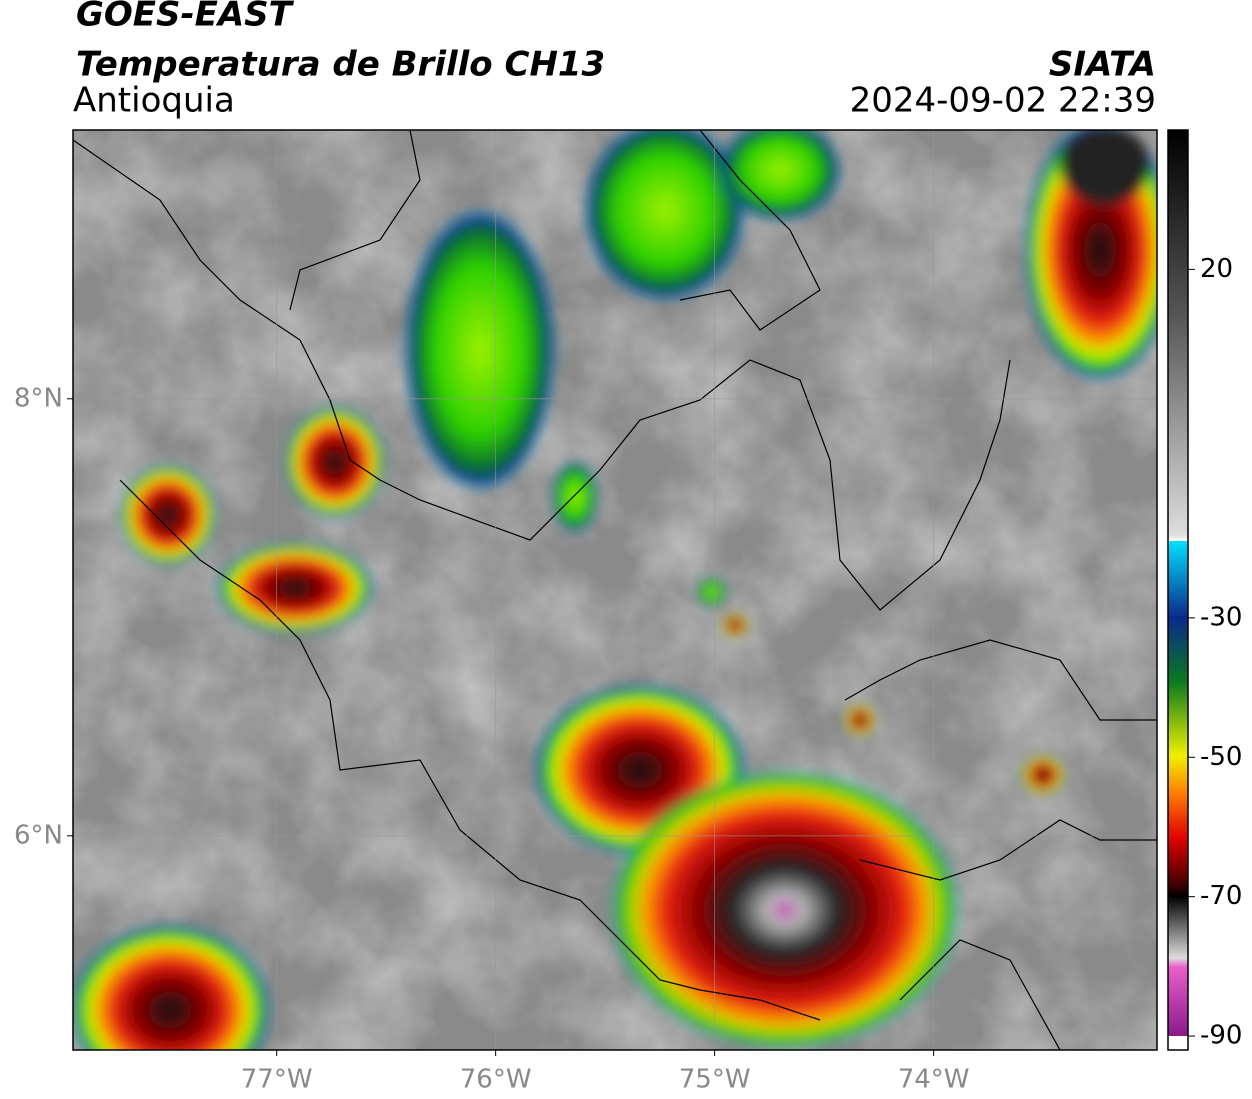 Image resolution: width=1252 pixels, height=1099 pixels. I want to click on colorbar-tick-label: 20, so click(1216, 269).